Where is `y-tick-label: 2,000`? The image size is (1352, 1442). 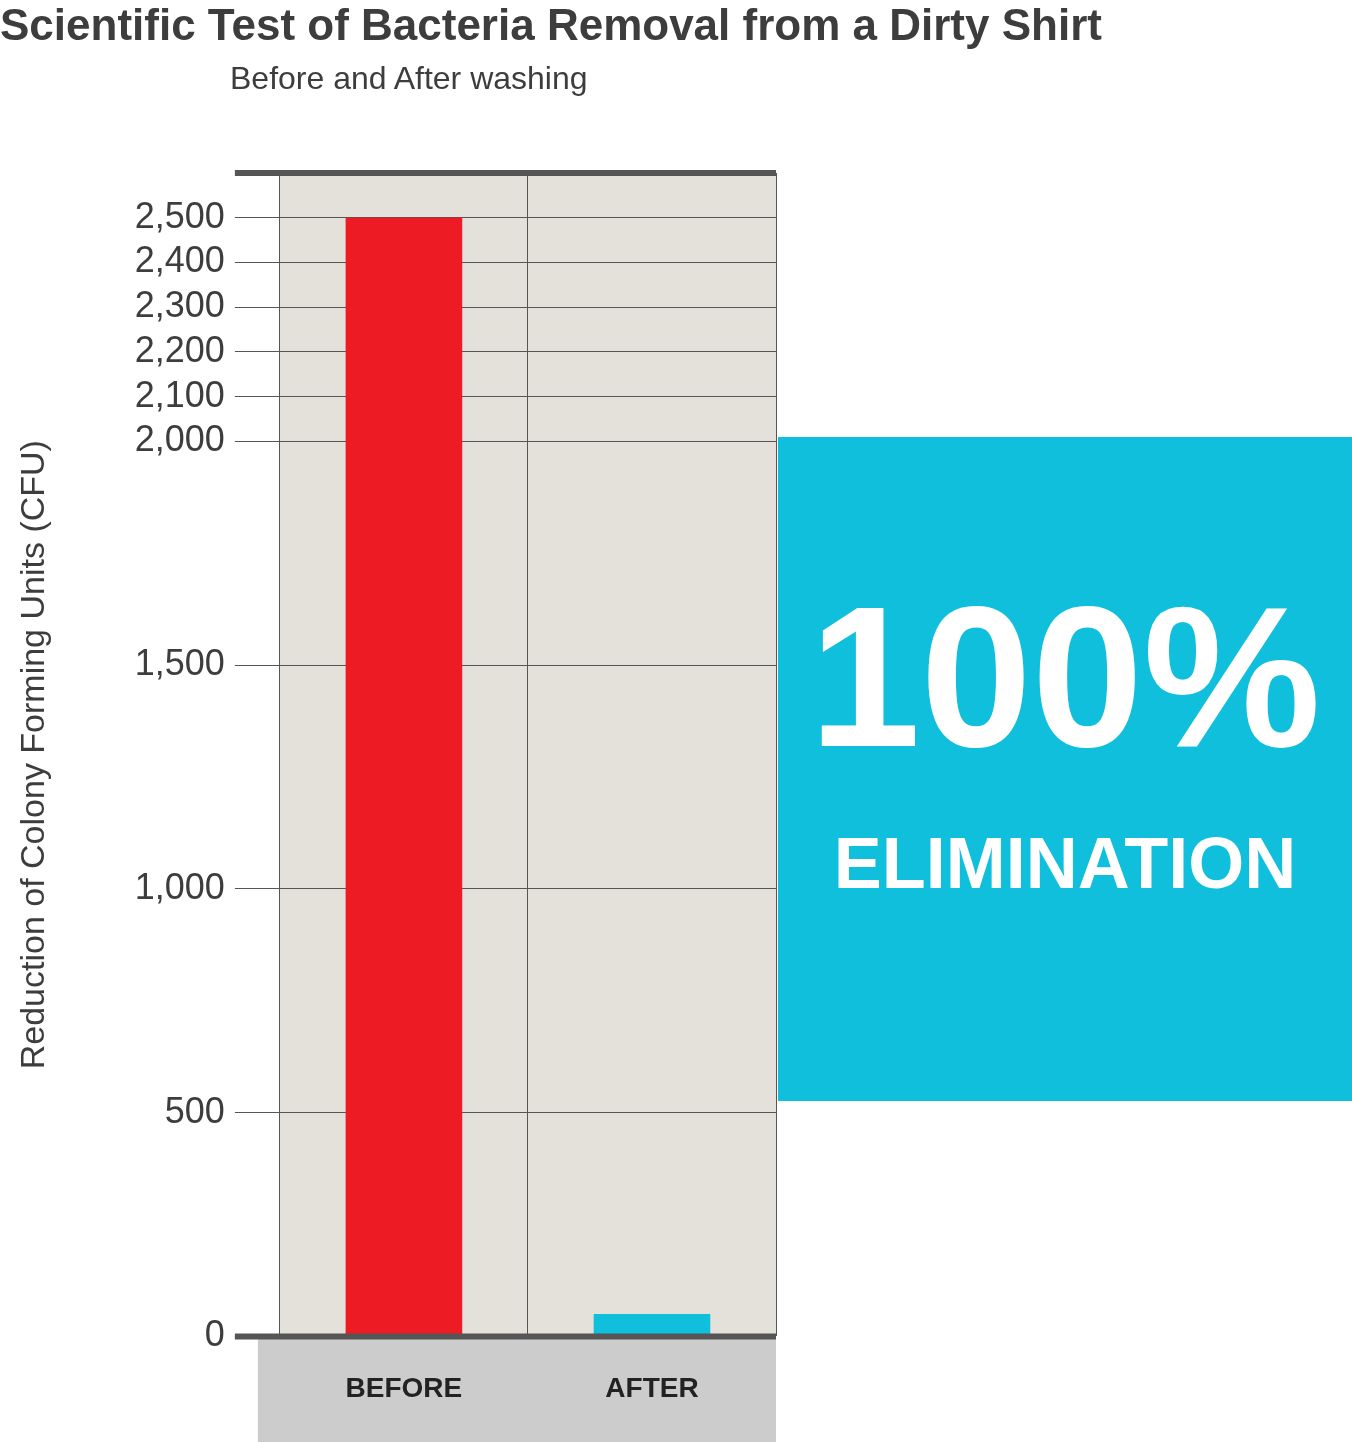 y-tick-label: 2,000 is located at coordinates (179, 439).